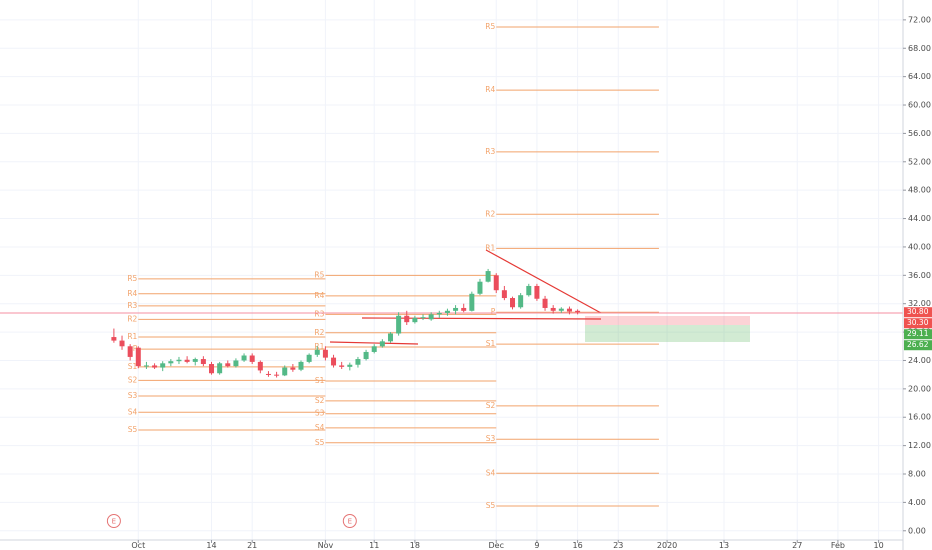 This screenshot has width=932, height=550. I want to click on y-tick-label: 48.00, so click(919, 190).